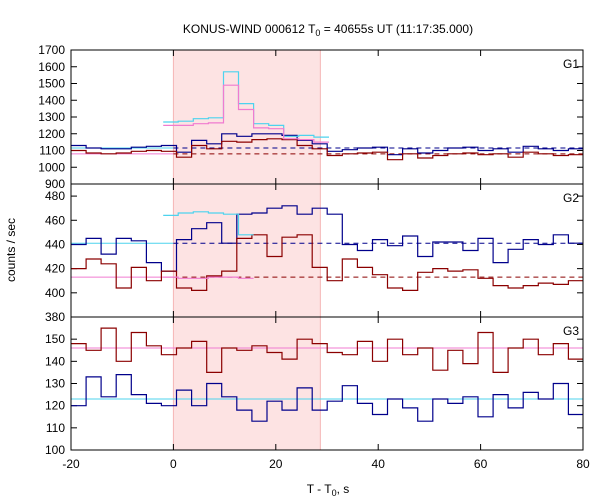 The width and height of the screenshot is (600, 500). I want to click on x-tick-label: 40, so click(379, 464).